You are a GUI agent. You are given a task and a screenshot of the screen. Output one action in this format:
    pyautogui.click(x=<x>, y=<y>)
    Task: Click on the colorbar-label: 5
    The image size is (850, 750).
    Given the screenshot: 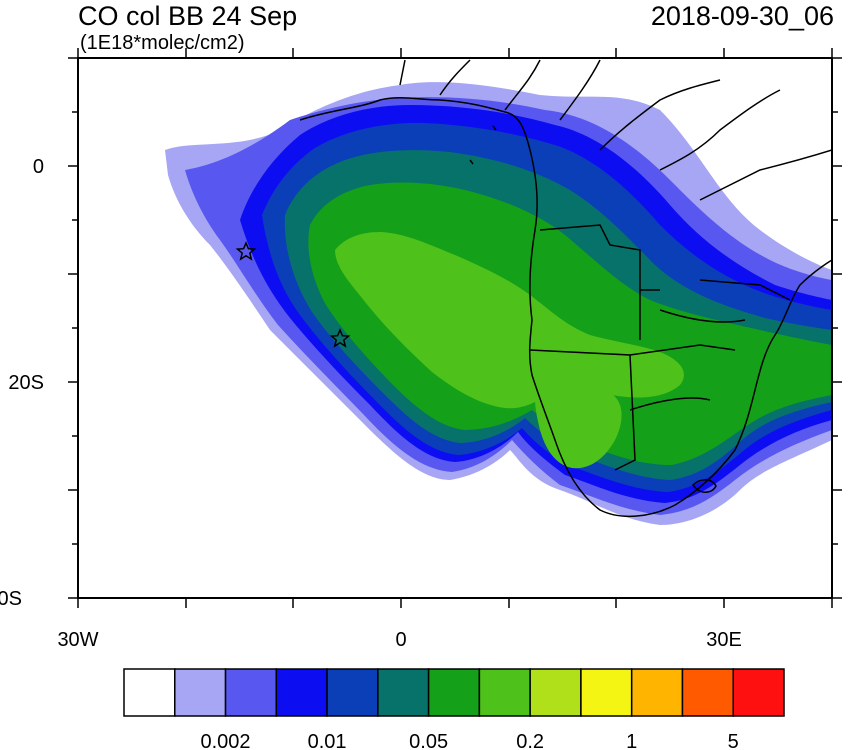 What is the action you would take?
    pyautogui.click(x=733, y=740)
    